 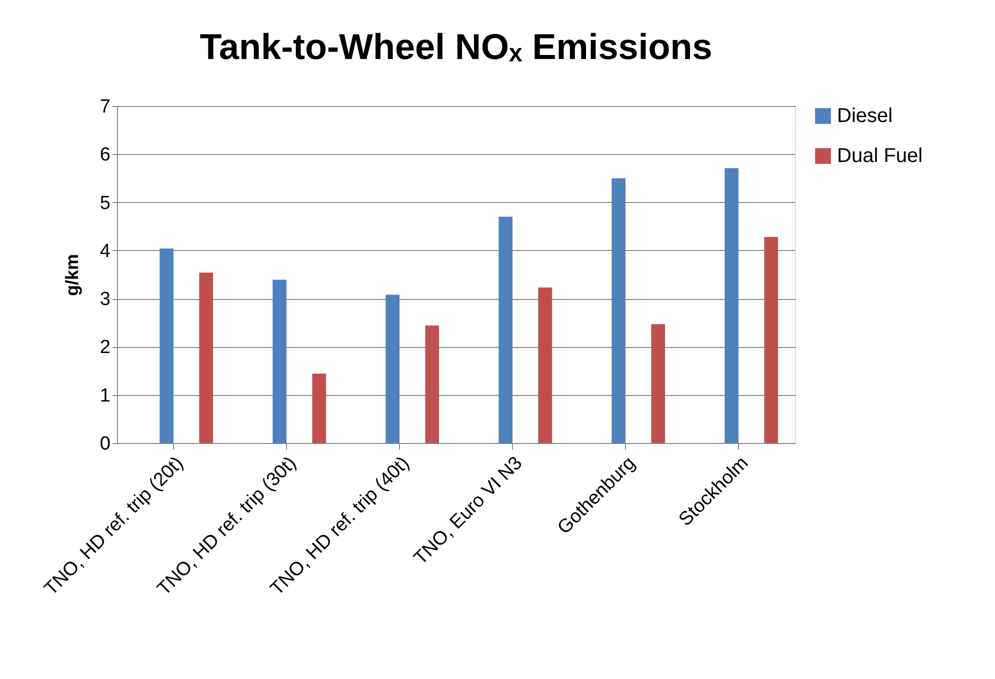 What do you see at coordinates (105, 299) in the screenshot?
I see `y-tick-label: 3` at bounding box center [105, 299].